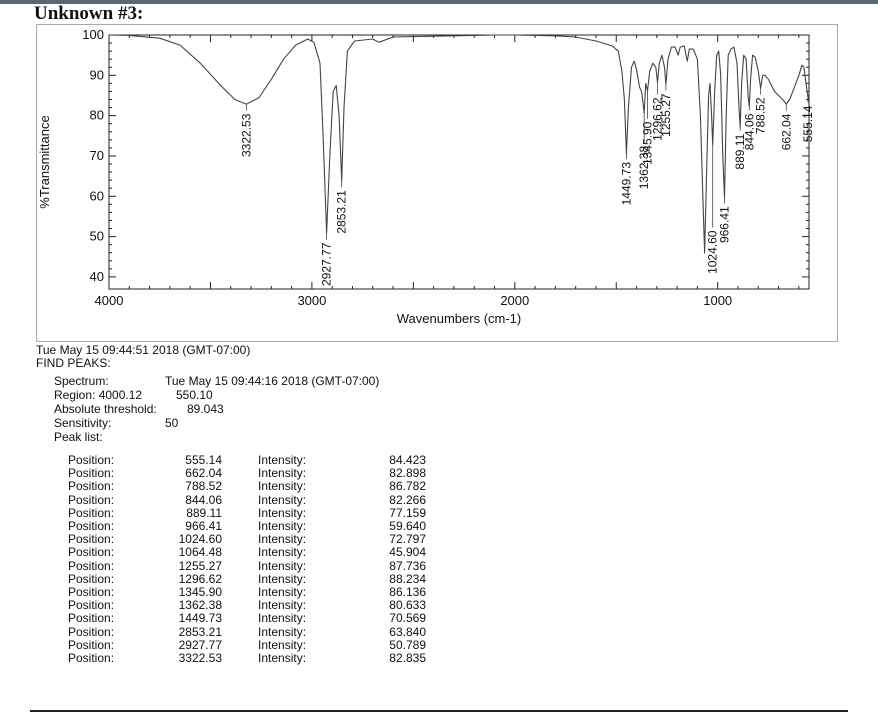 The width and height of the screenshot is (878, 713). What do you see at coordinates (246, 135) in the screenshot?
I see `peak-label: 3322.53` at bounding box center [246, 135].